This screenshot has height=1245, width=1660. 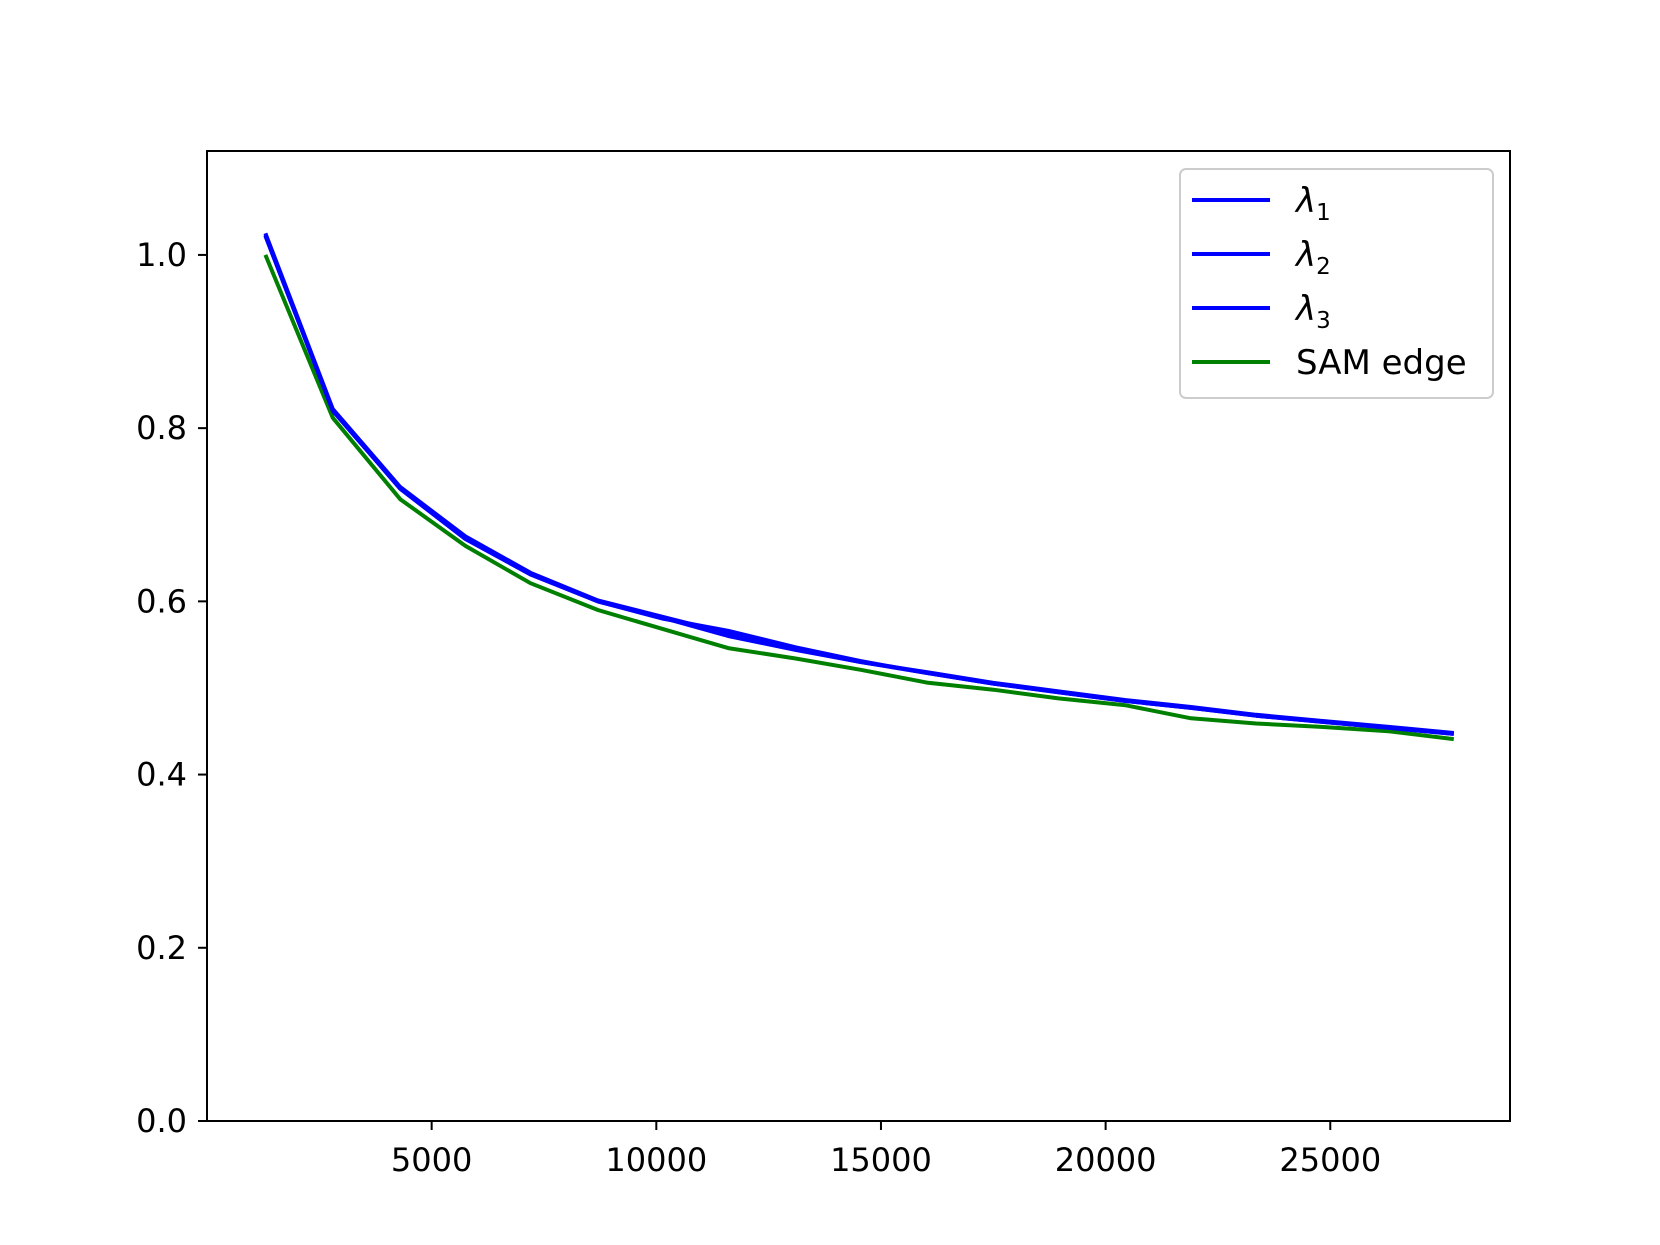 What do you see at coordinates (881, 1160) in the screenshot?
I see `x-tick-label: 15000` at bounding box center [881, 1160].